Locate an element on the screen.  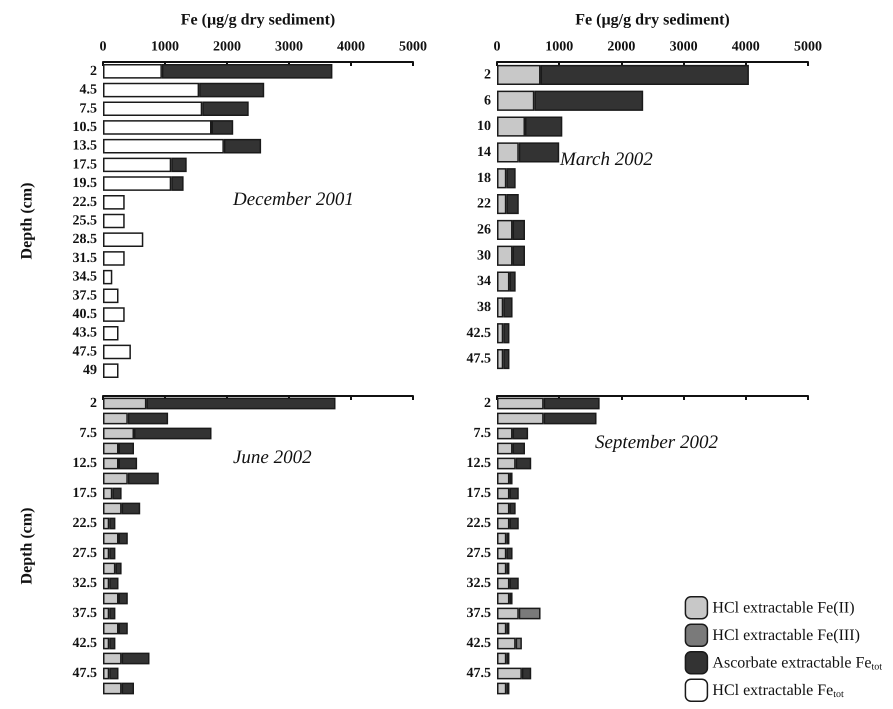
legend-label: HCl extractable Fe(II) is located at coordinates (783, 607).